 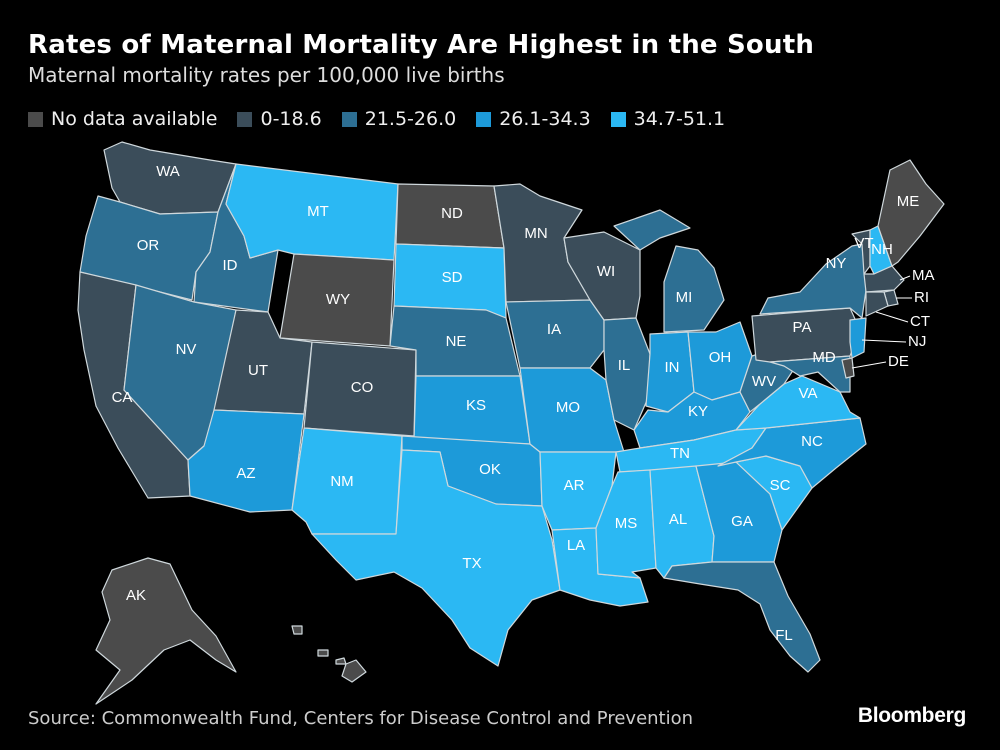 What do you see at coordinates (341, 481) in the screenshot?
I see `label-nm: NM` at bounding box center [341, 481].